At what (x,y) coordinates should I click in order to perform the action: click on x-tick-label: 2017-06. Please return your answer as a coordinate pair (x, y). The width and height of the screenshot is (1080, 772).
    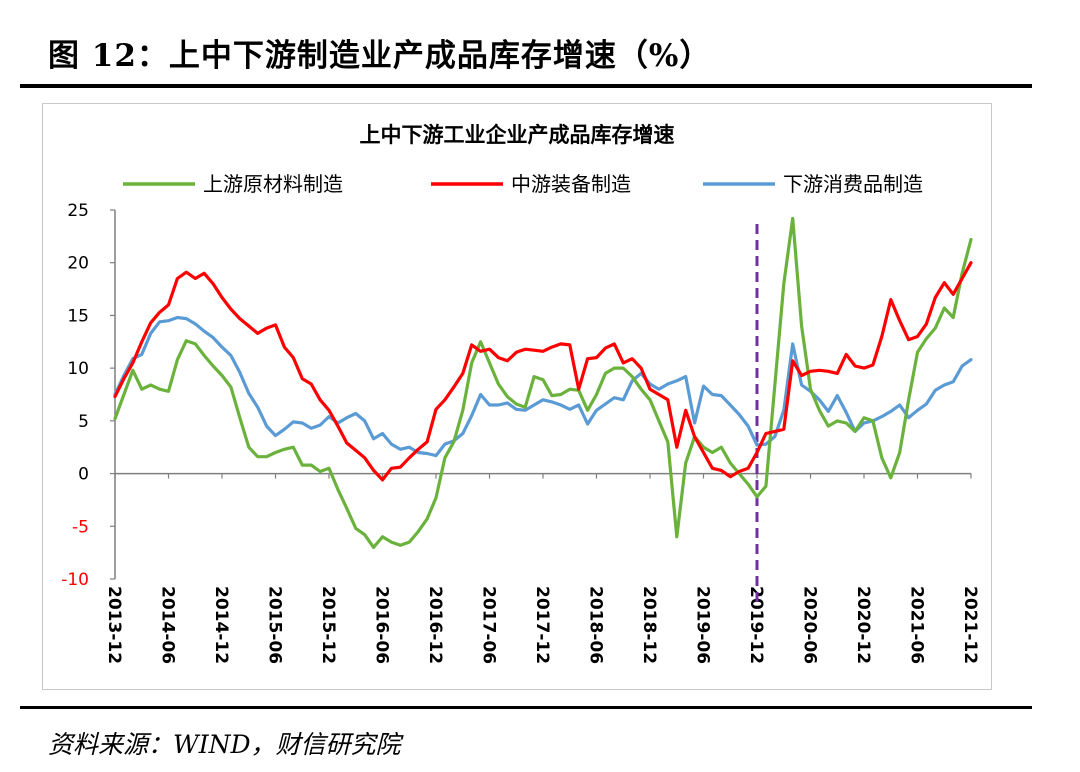
    Looking at the image, I should click on (489, 625).